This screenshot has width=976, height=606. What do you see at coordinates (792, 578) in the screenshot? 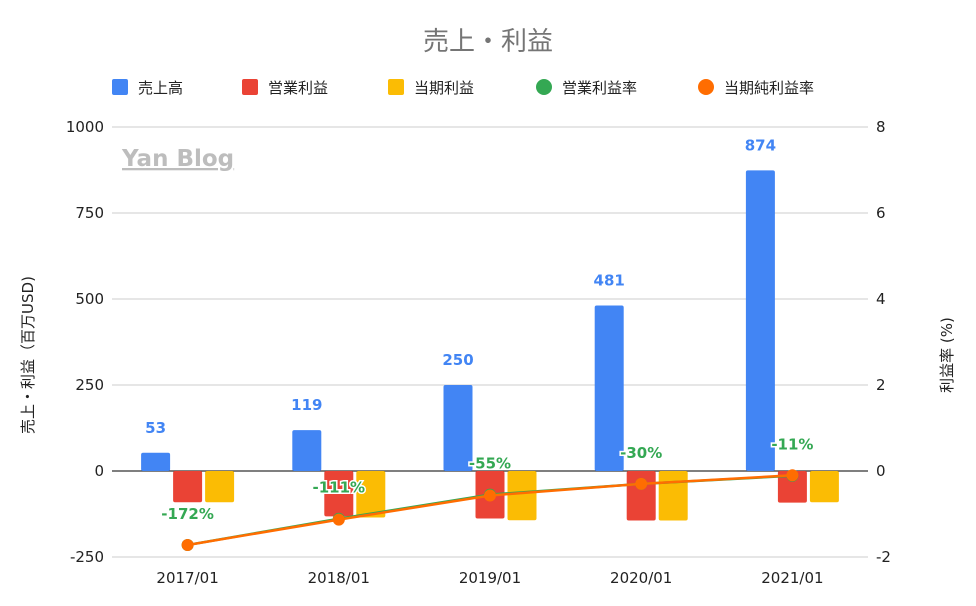
I see `x-tick-label: 2021/01` at bounding box center [792, 578].